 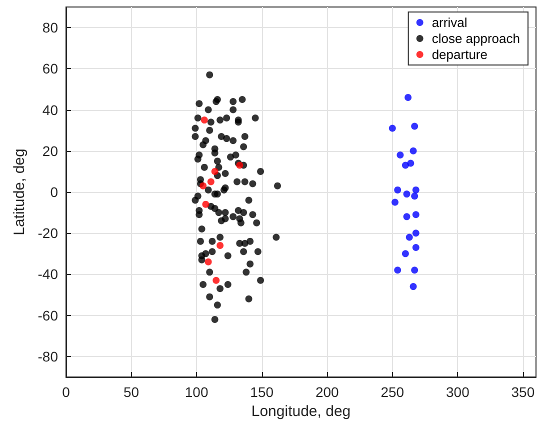 I want to click on y-tick-label: 60, so click(x=50, y=68).